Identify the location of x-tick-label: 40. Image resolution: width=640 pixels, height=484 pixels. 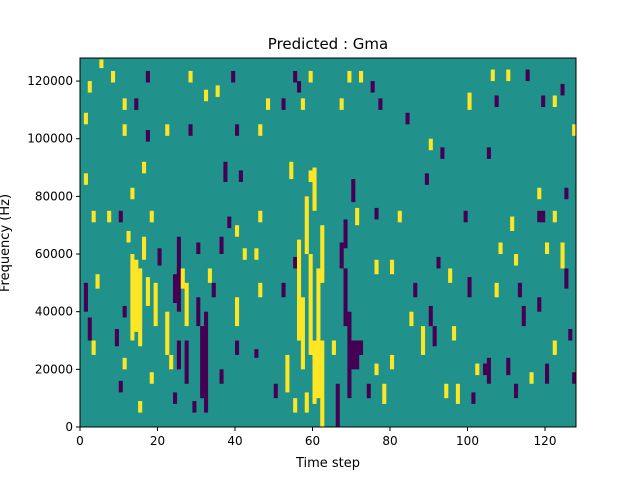
(234, 441).